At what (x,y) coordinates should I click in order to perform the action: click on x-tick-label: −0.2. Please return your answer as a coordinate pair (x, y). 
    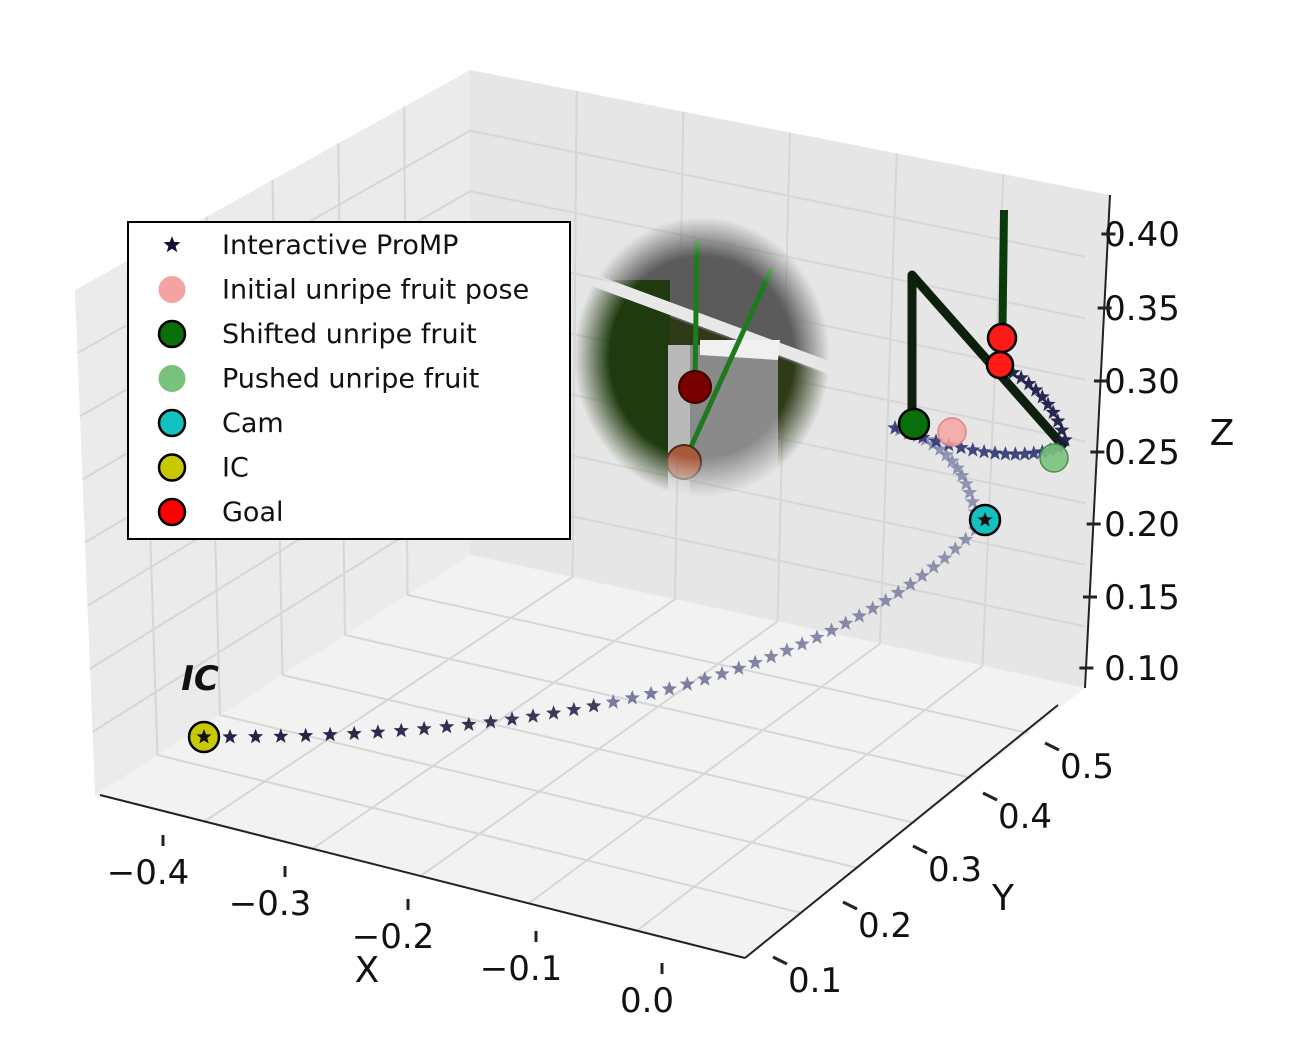
    Looking at the image, I should click on (393, 937).